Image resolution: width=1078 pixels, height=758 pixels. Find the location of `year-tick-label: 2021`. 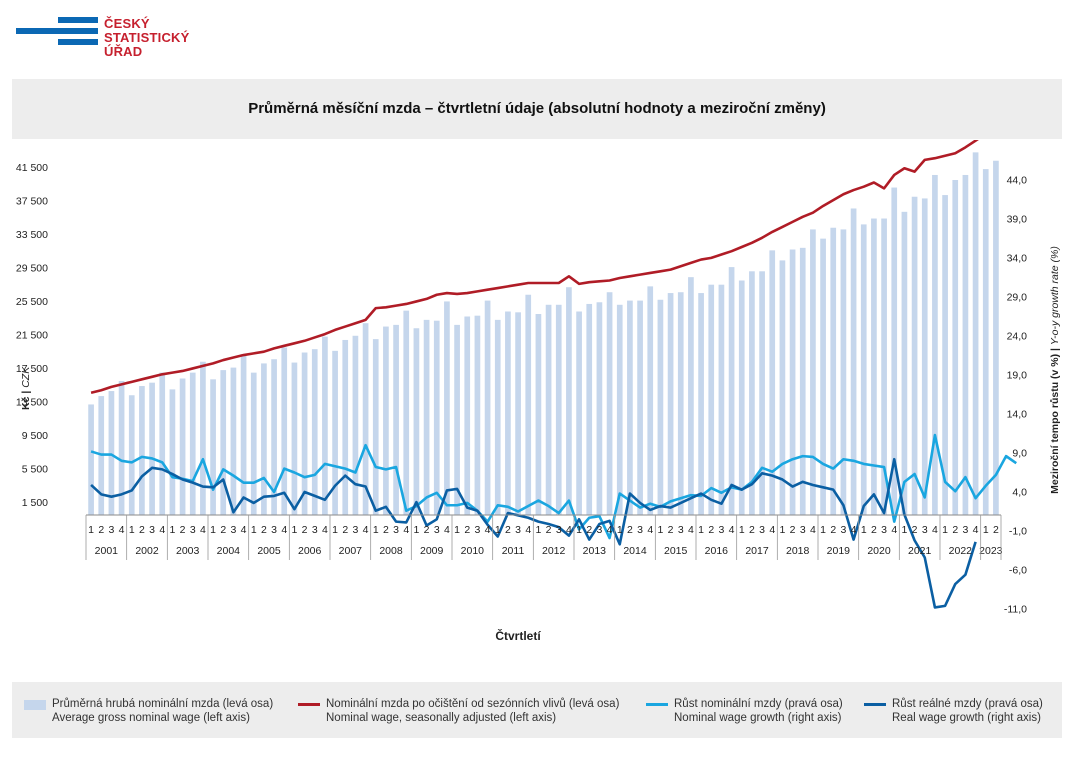

year-tick-label: 2021 is located at coordinates (920, 551).